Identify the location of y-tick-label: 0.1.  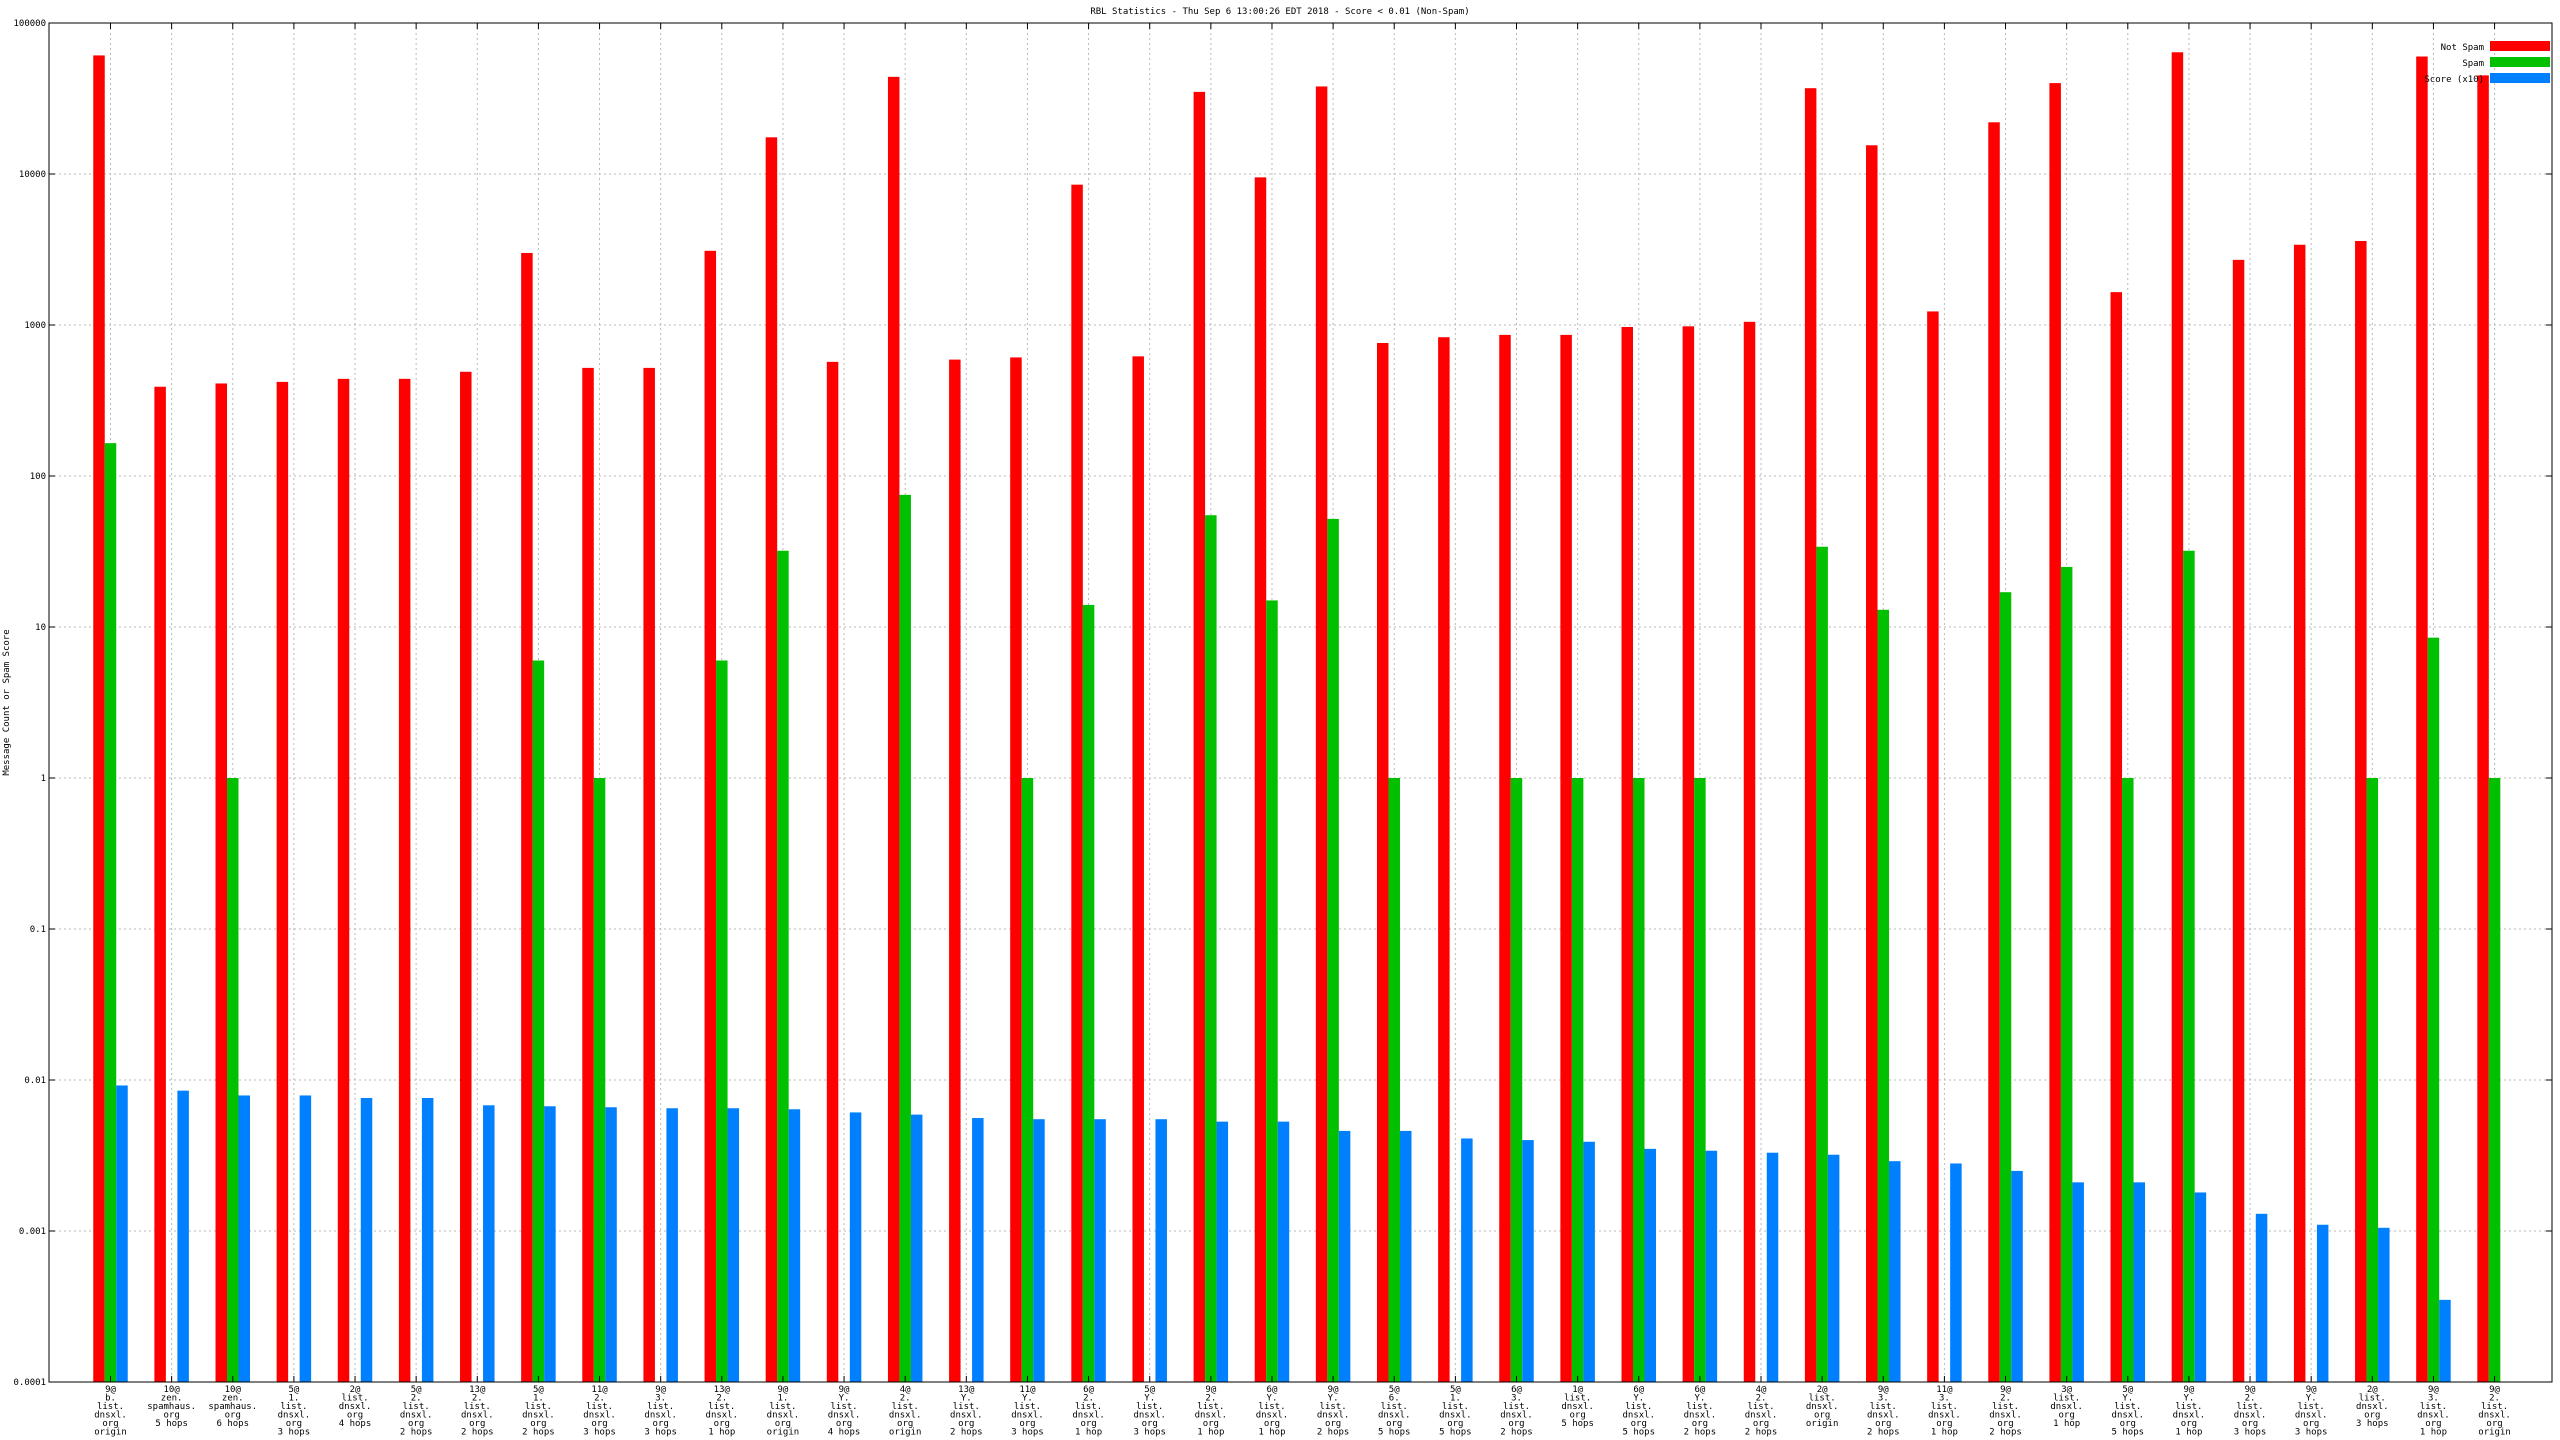
(38, 930).